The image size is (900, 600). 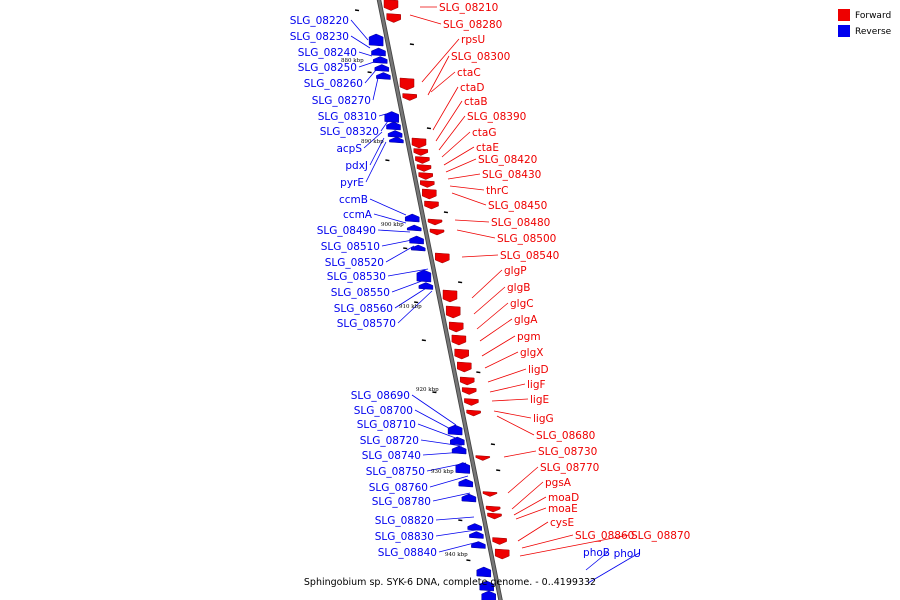 What do you see at coordinates (526, 320) in the screenshot?
I see `gene-label-forward: glgA` at bounding box center [526, 320].